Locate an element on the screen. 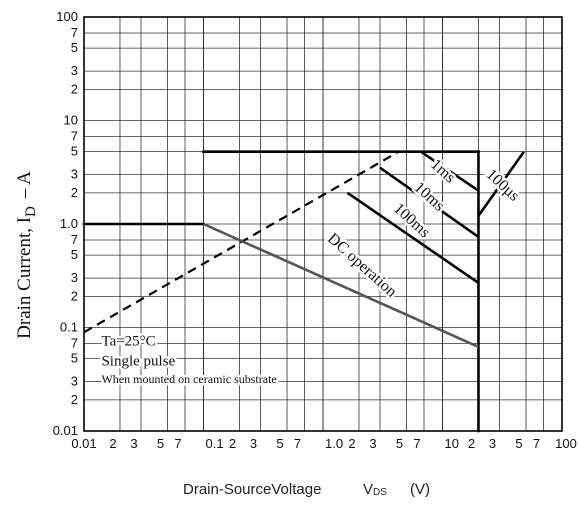 The height and width of the screenshot is (506, 579). x-tick-label: 100 is located at coordinates (566, 443).